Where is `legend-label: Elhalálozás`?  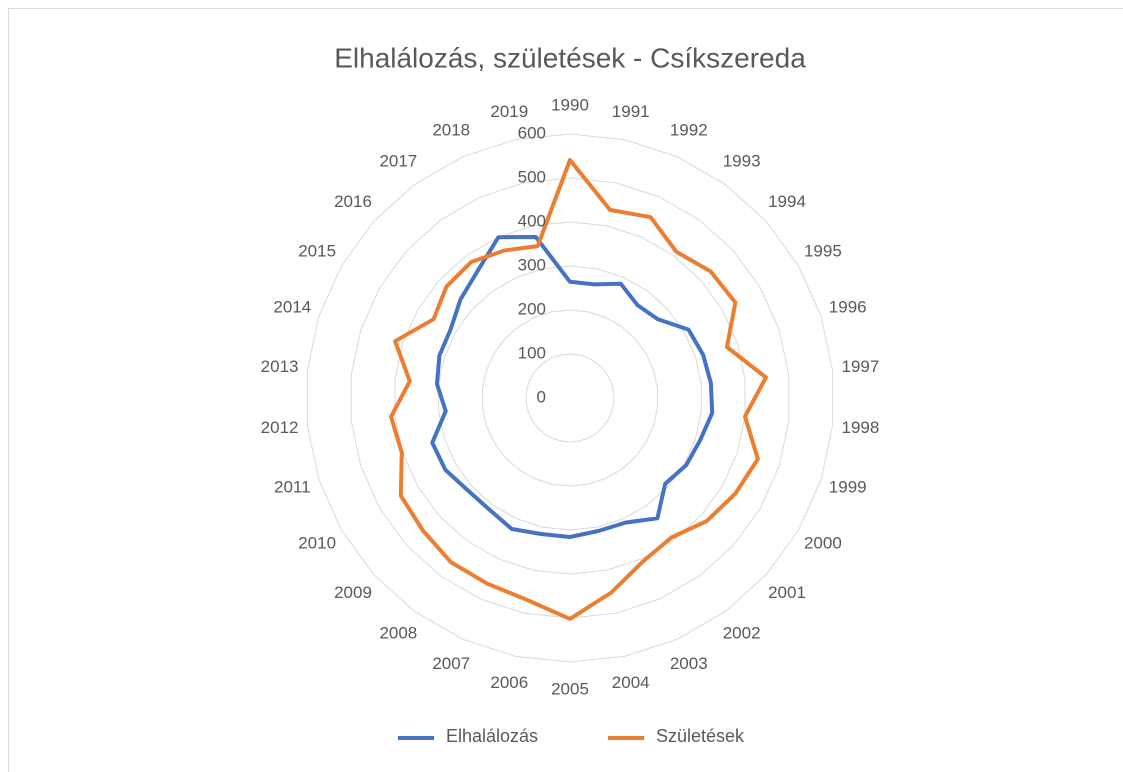
legend-label: Elhalálozás is located at coordinates (492, 736).